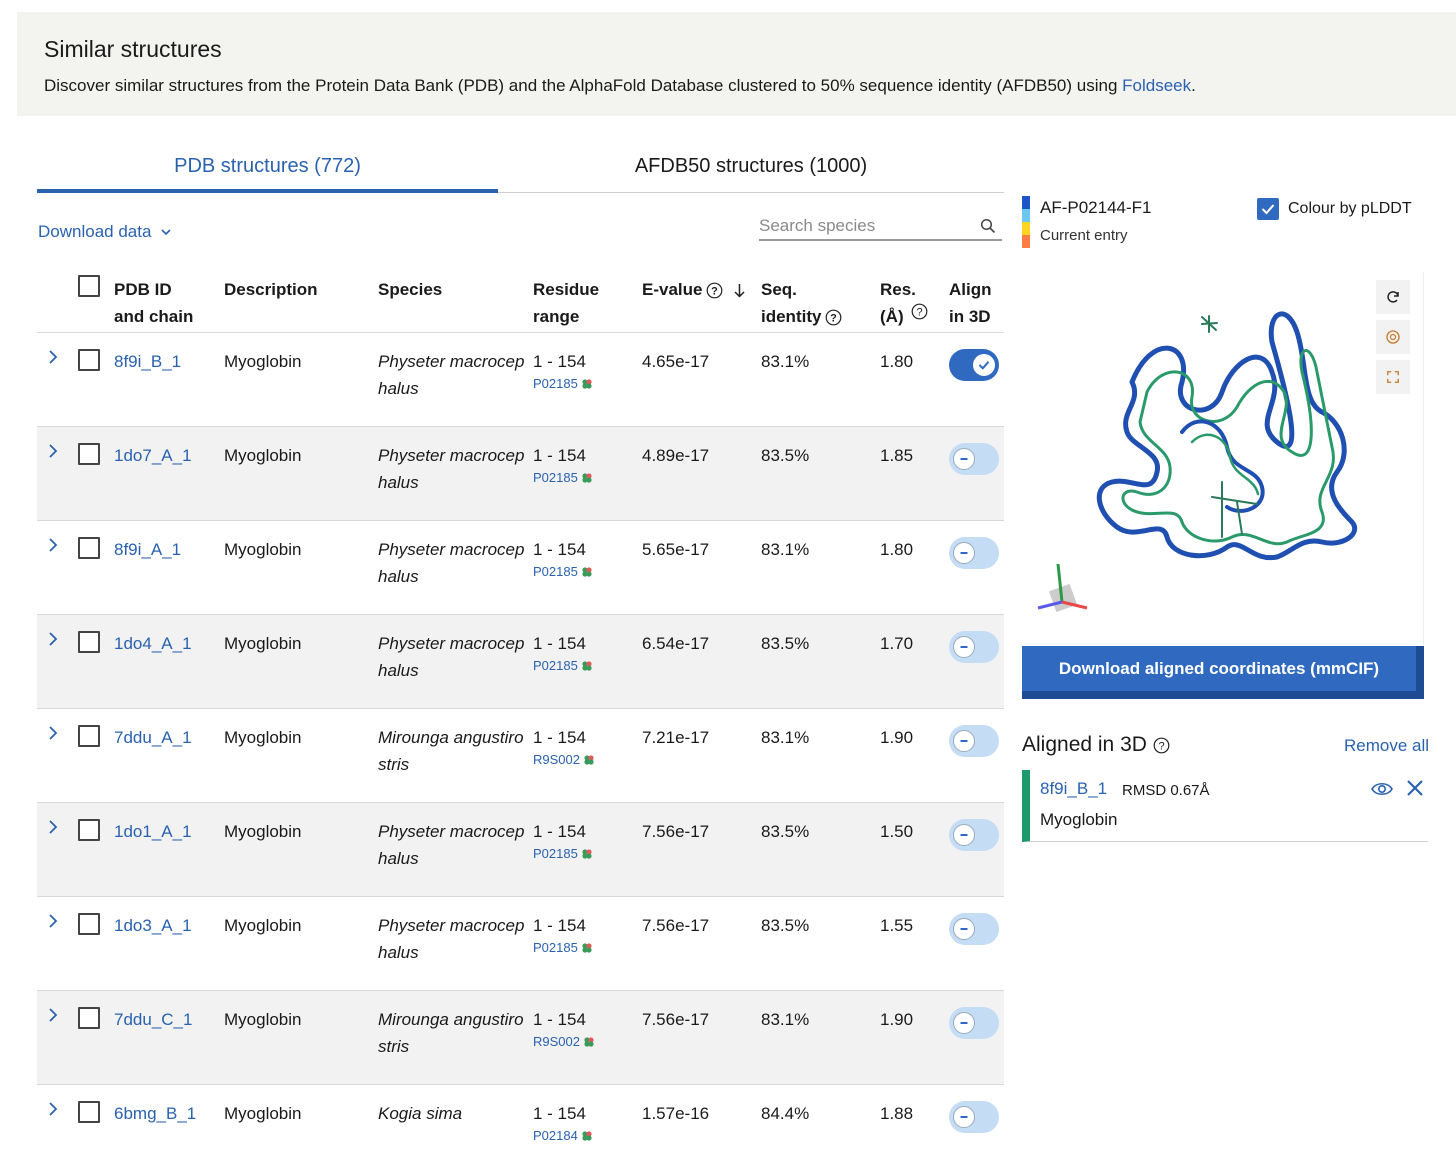 This screenshot has width=1456, height=1173. What do you see at coordinates (267, 166) in the screenshot?
I see `tab-pdb-structures: PDB structures (772)` at bounding box center [267, 166].